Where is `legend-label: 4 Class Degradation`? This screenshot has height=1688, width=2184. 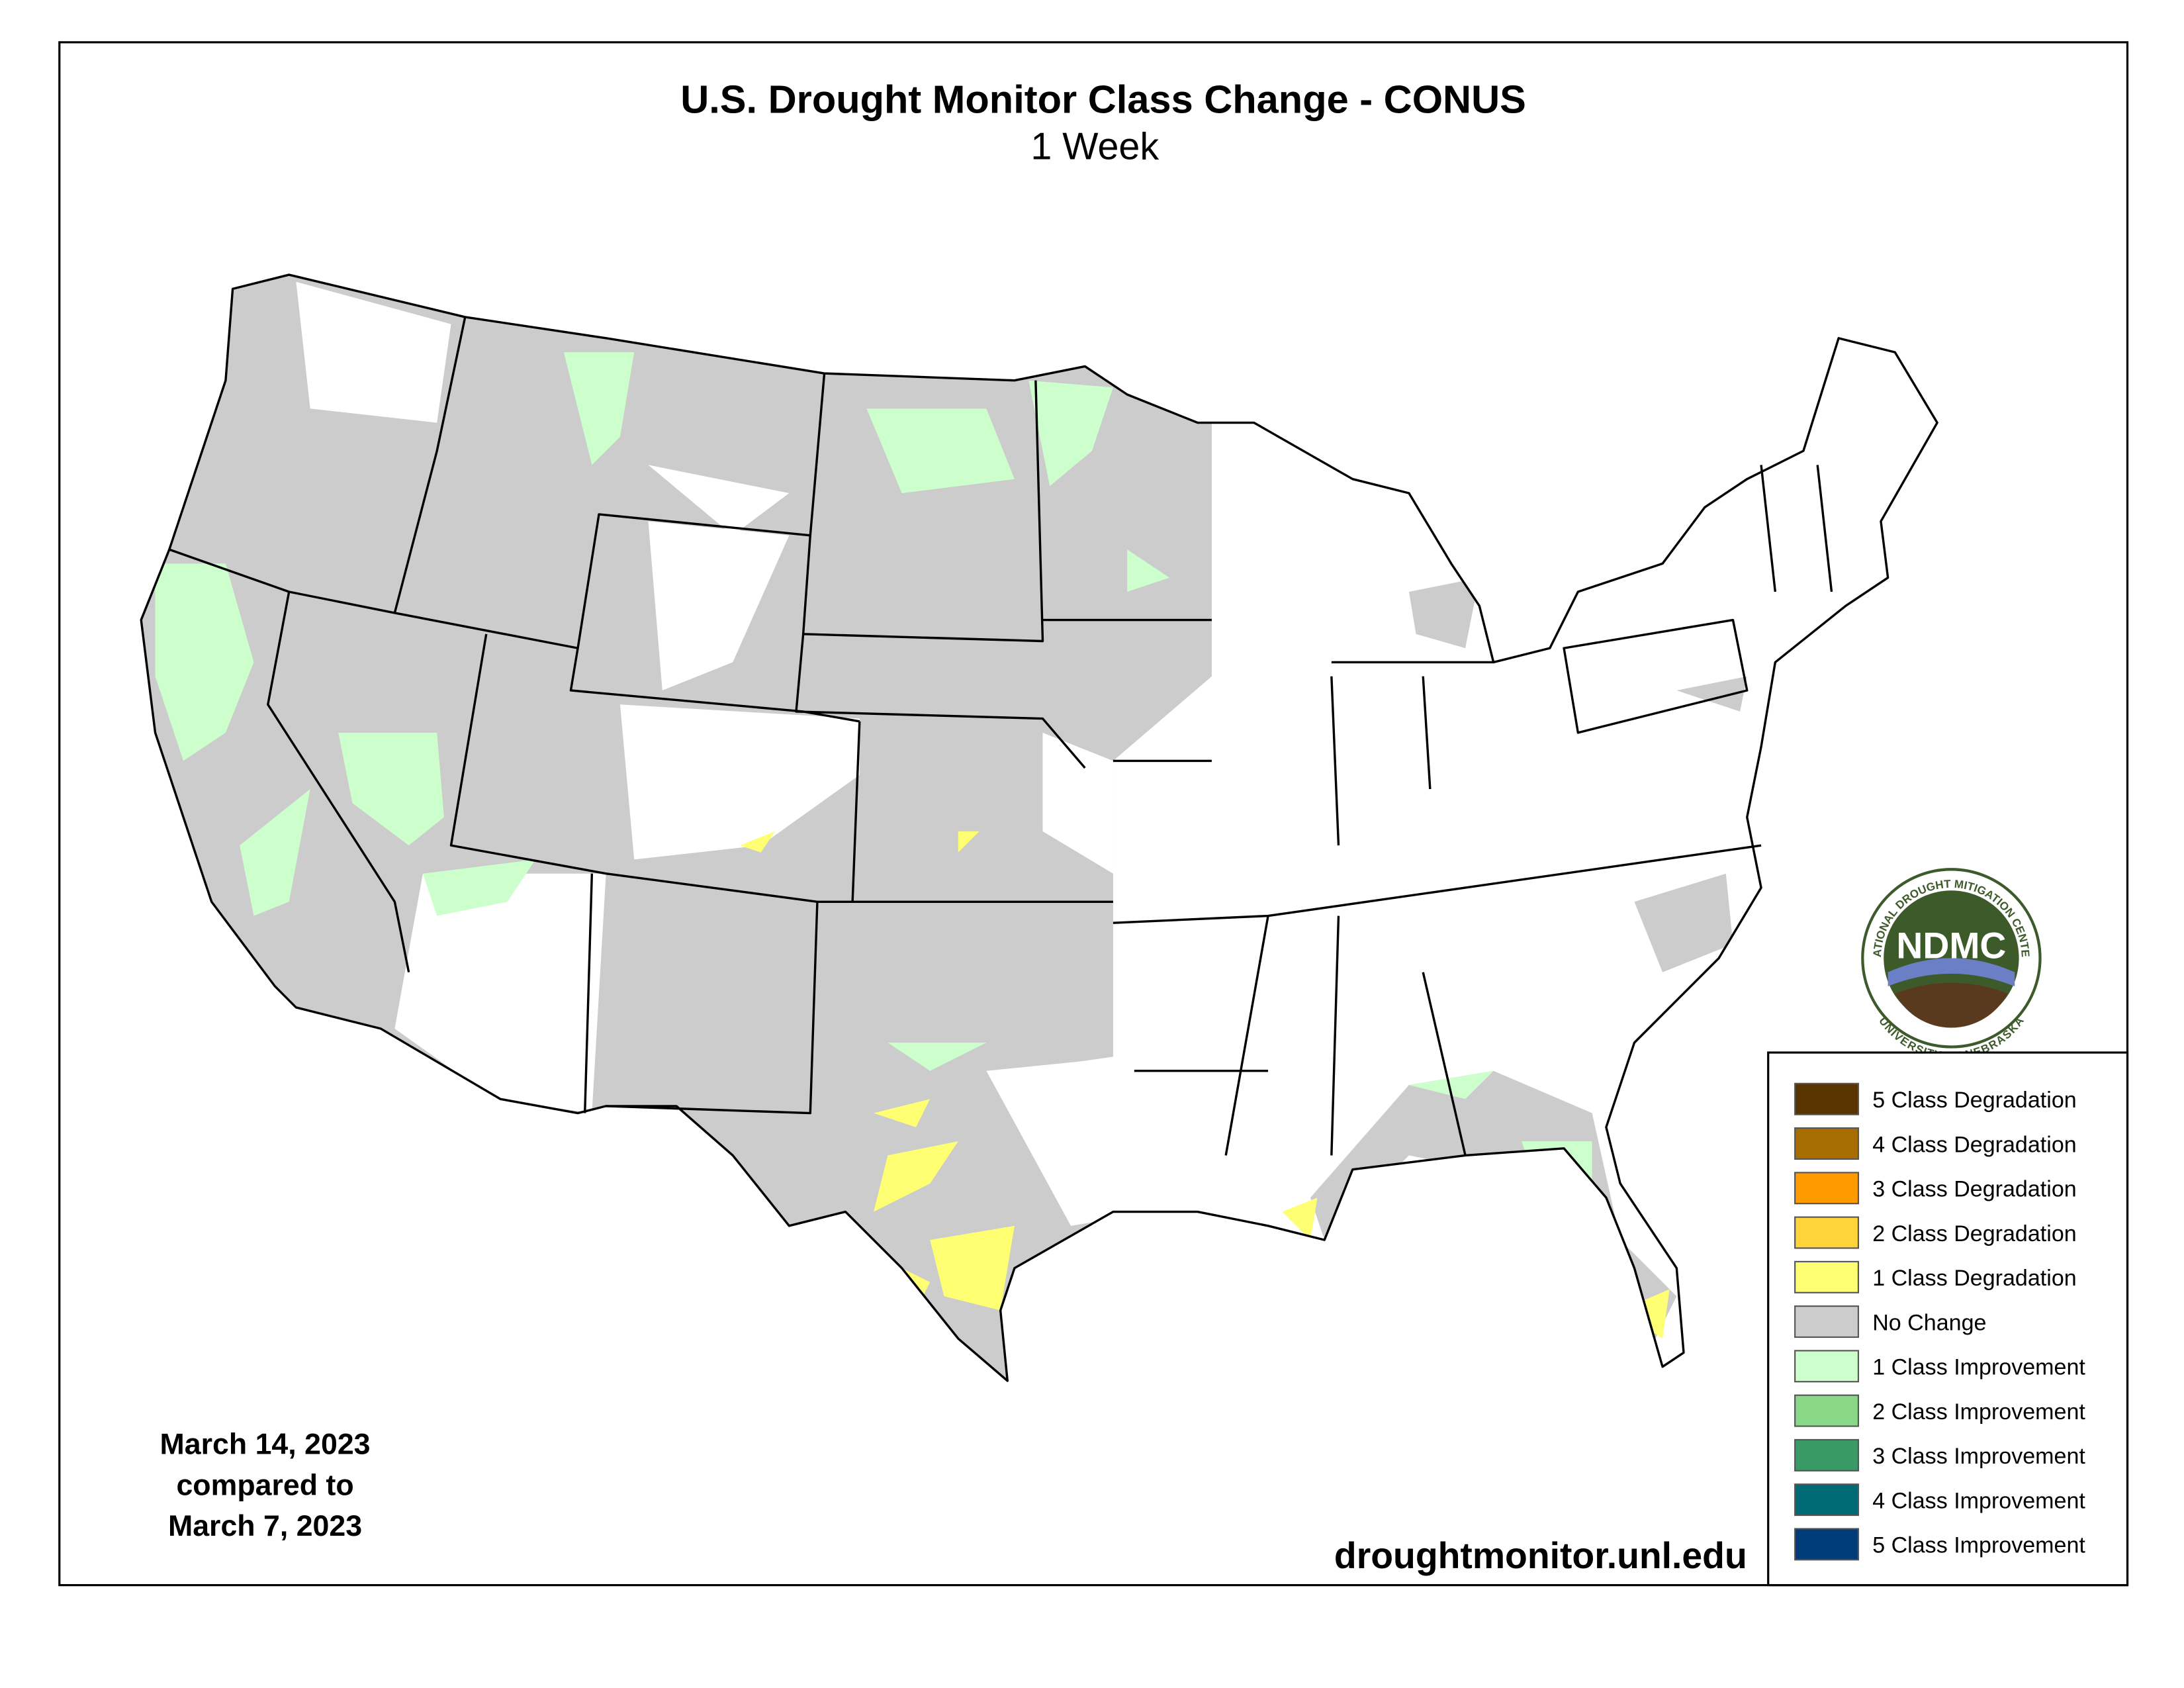 legend-label: 4 Class Degradation is located at coordinates (1974, 1144).